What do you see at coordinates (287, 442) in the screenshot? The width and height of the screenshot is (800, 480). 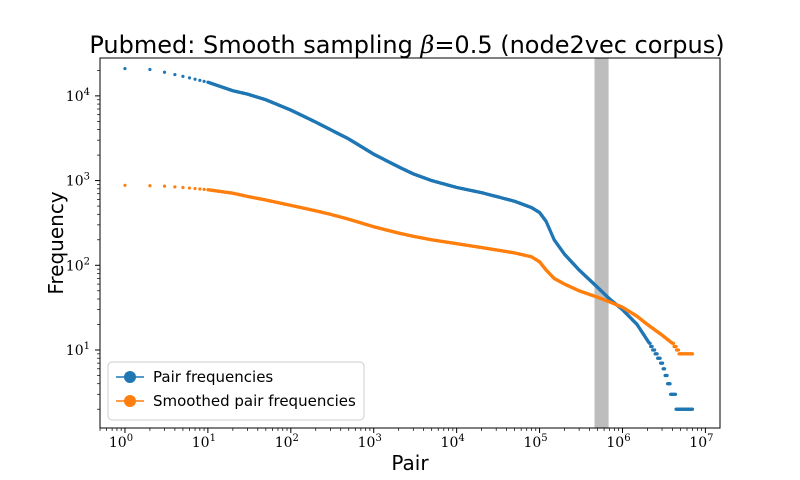 I see `x-tick-label: 102` at bounding box center [287, 442].